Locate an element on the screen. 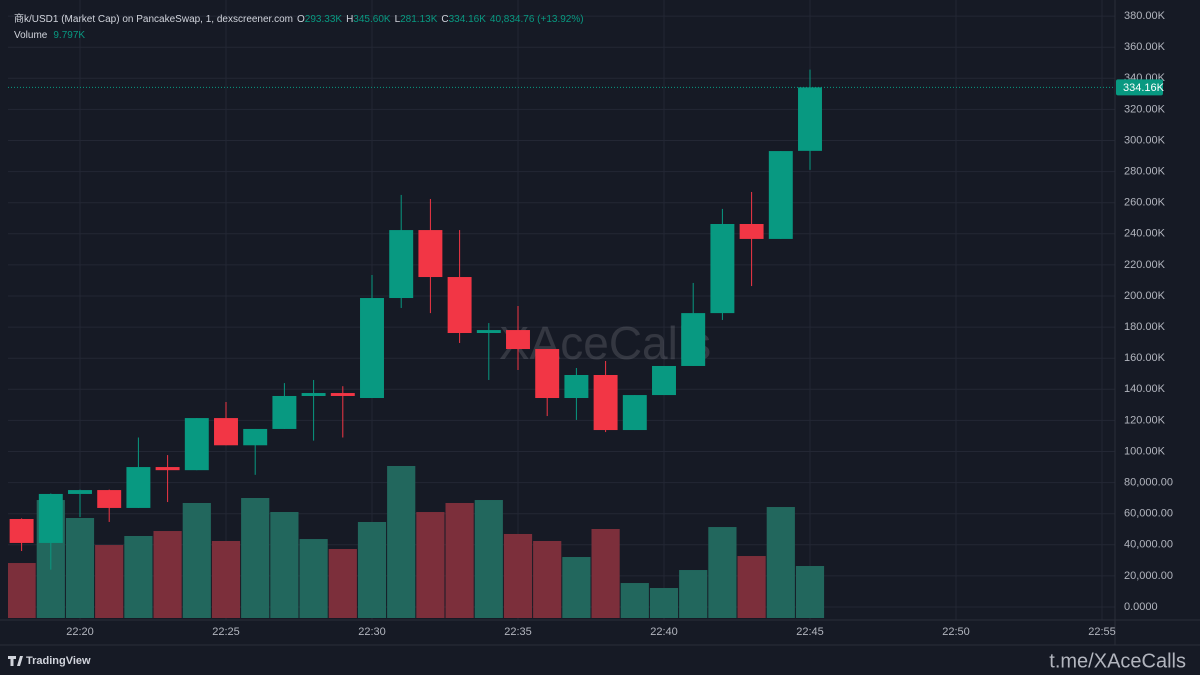  y-tick-label: 40,000.00 is located at coordinates (1148, 545).